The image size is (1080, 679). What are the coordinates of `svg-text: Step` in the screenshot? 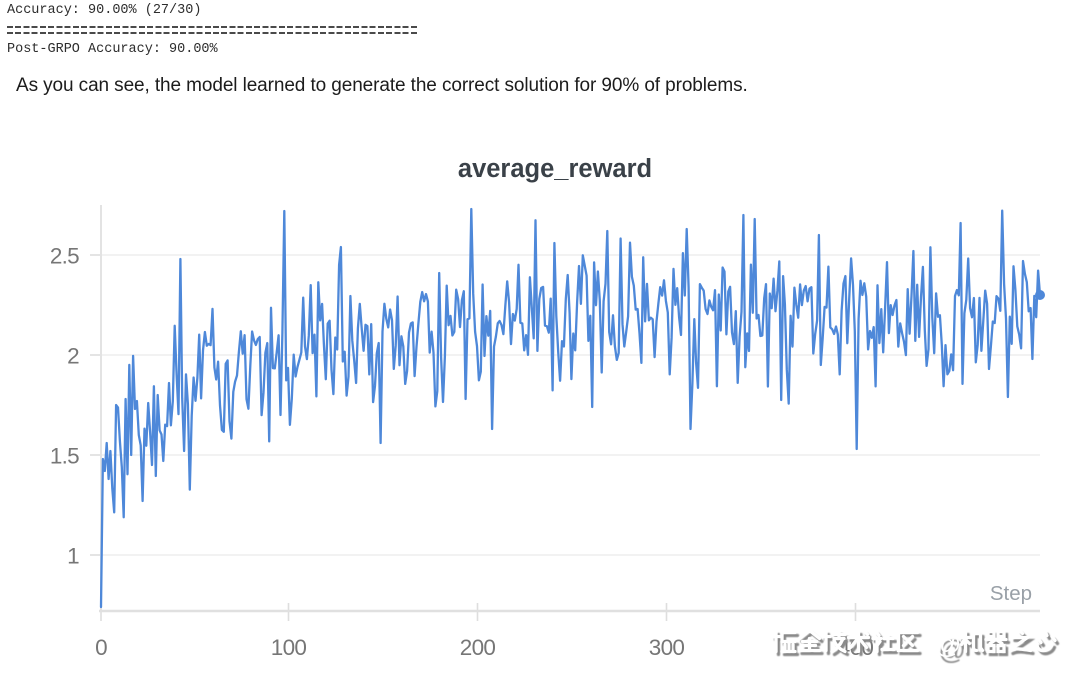 It's located at (1011, 593).